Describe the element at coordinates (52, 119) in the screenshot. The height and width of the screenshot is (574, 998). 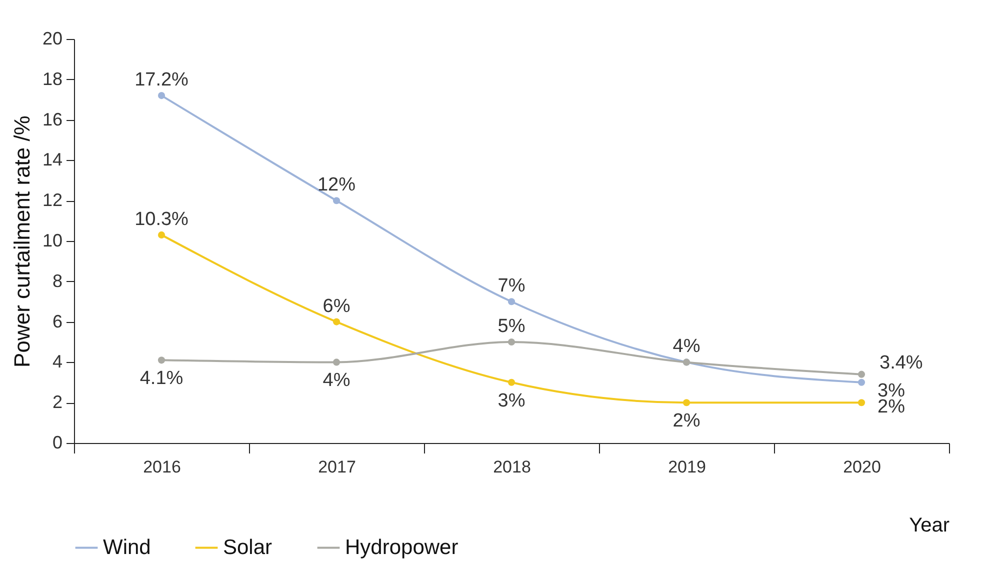
I see `y-tick-label: 16` at that location.